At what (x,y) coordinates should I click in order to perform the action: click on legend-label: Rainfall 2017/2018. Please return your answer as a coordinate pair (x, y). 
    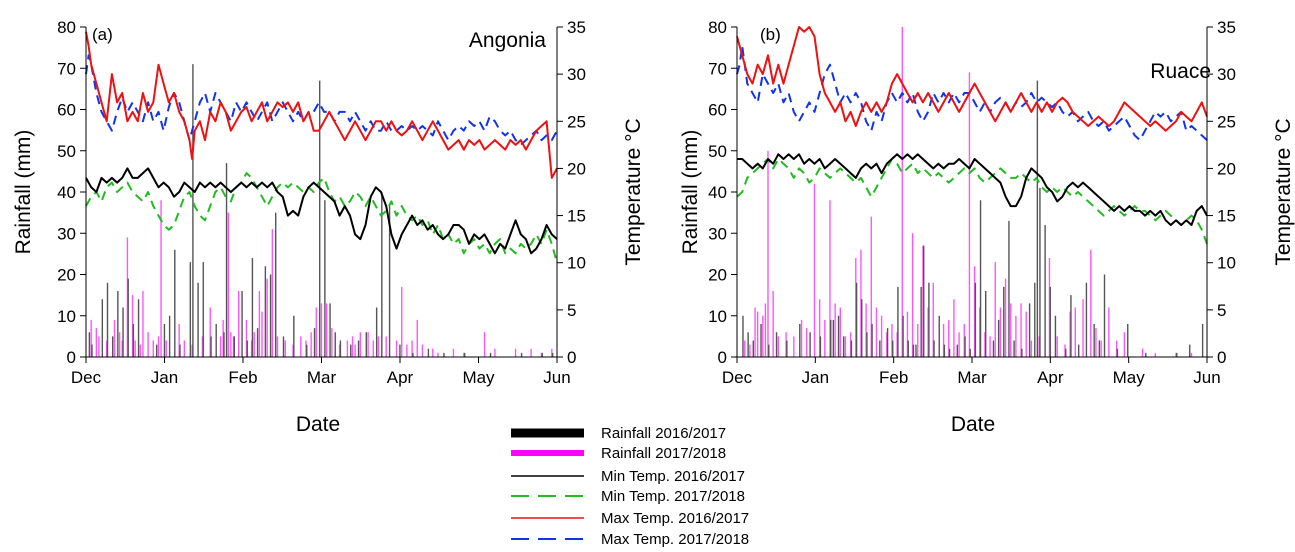
    Looking at the image, I should click on (663, 453).